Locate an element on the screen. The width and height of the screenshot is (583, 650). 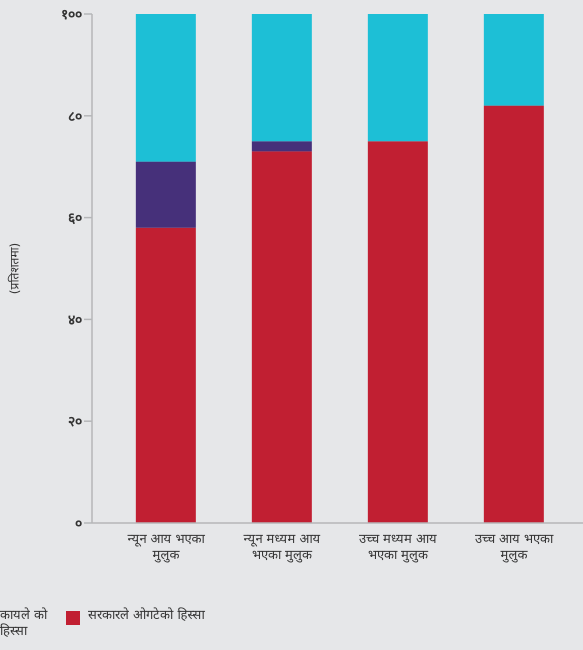
x-tick-label: उच्च आय भएका मुलुक is located at coordinates (514, 547).